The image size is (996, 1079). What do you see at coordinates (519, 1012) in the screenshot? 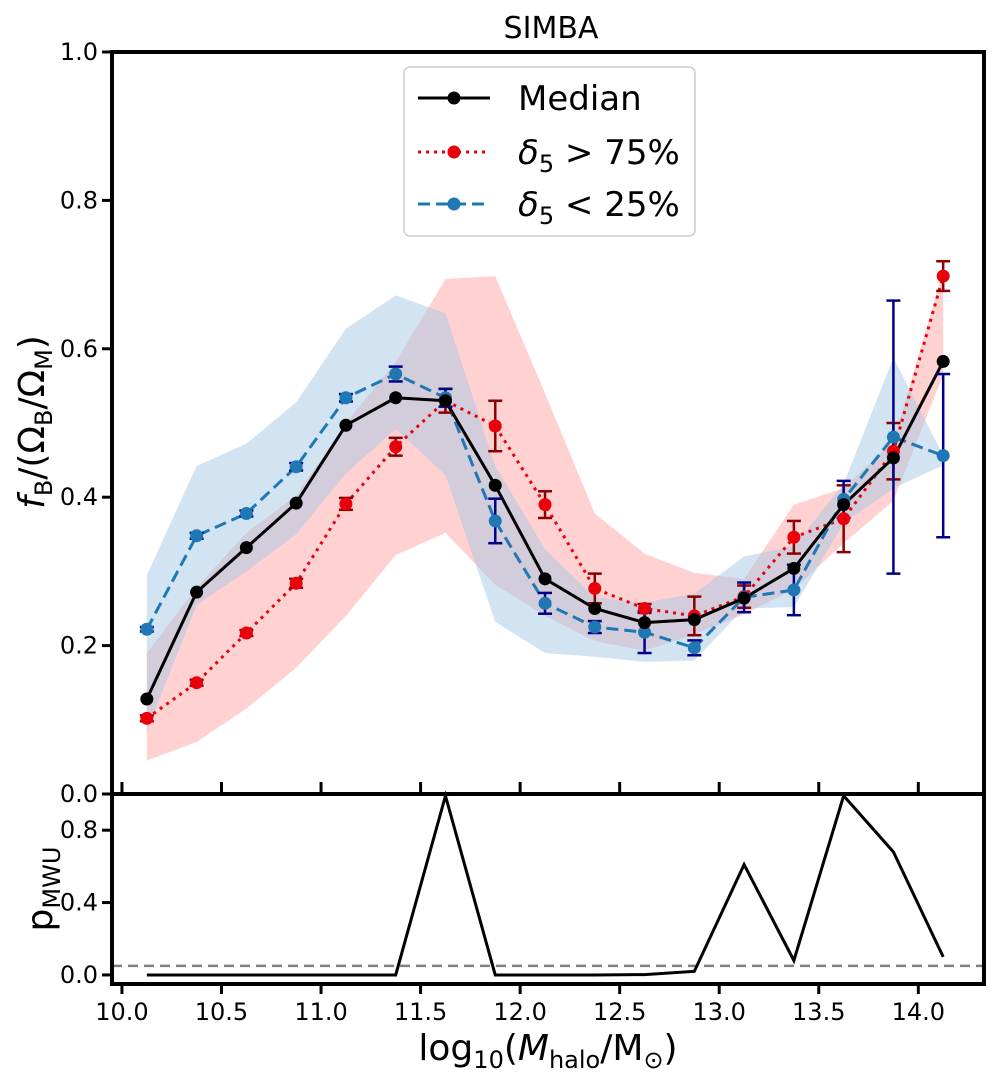
I see `x-tick-label: 12.0` at bounding box center [519, 1012].